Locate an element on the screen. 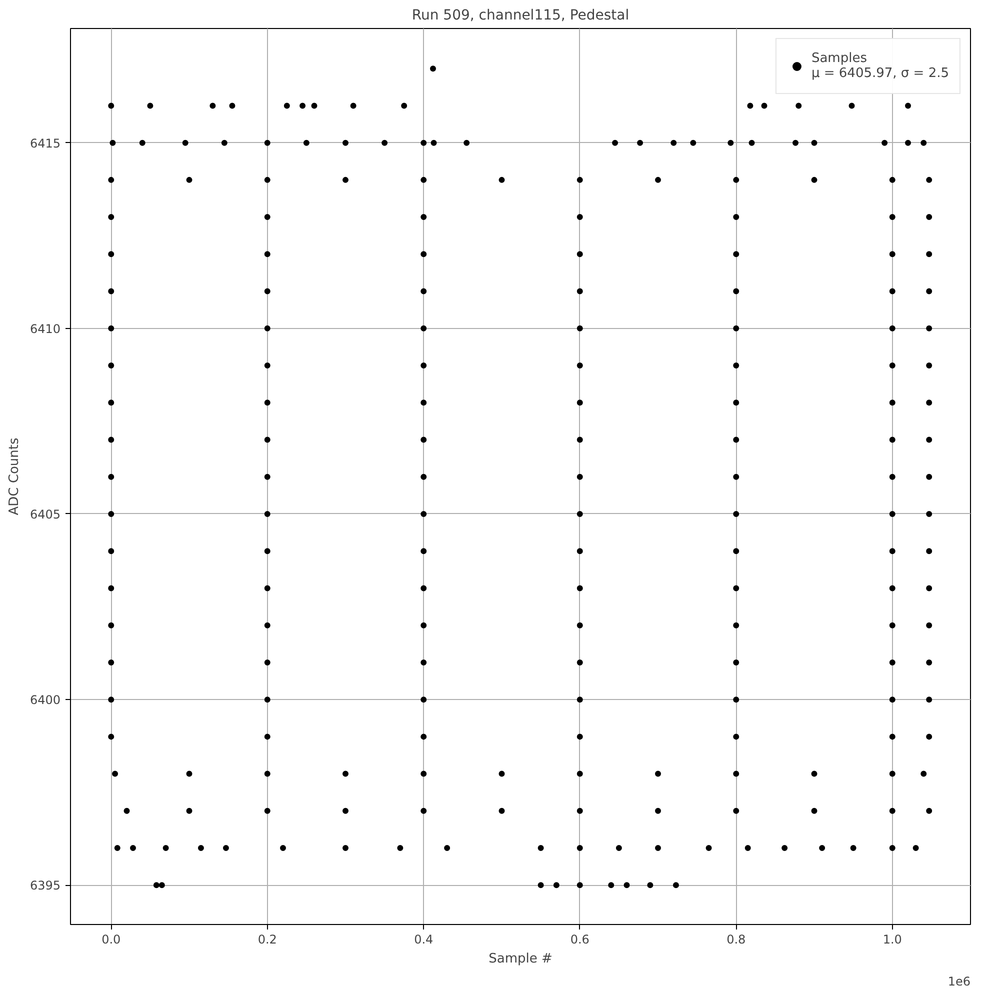  x-tick-label: 1.0 is located at coordinates (892, 939).